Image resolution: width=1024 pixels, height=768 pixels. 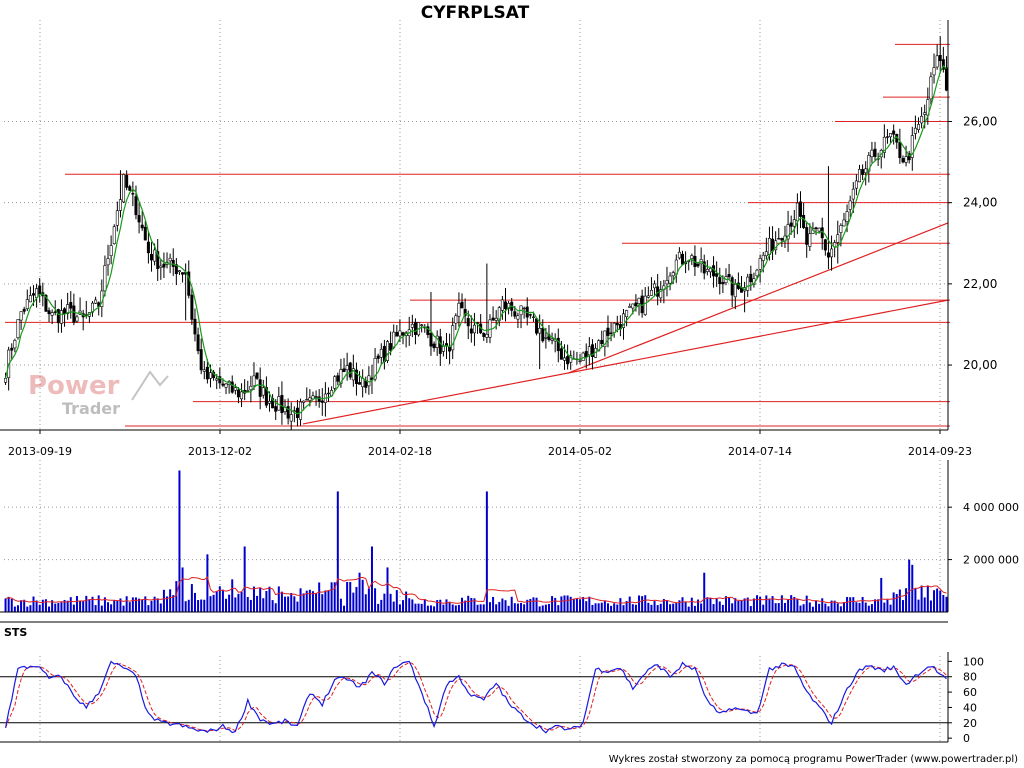 I want to click on sts-k-line, so click(x=476, y=697).